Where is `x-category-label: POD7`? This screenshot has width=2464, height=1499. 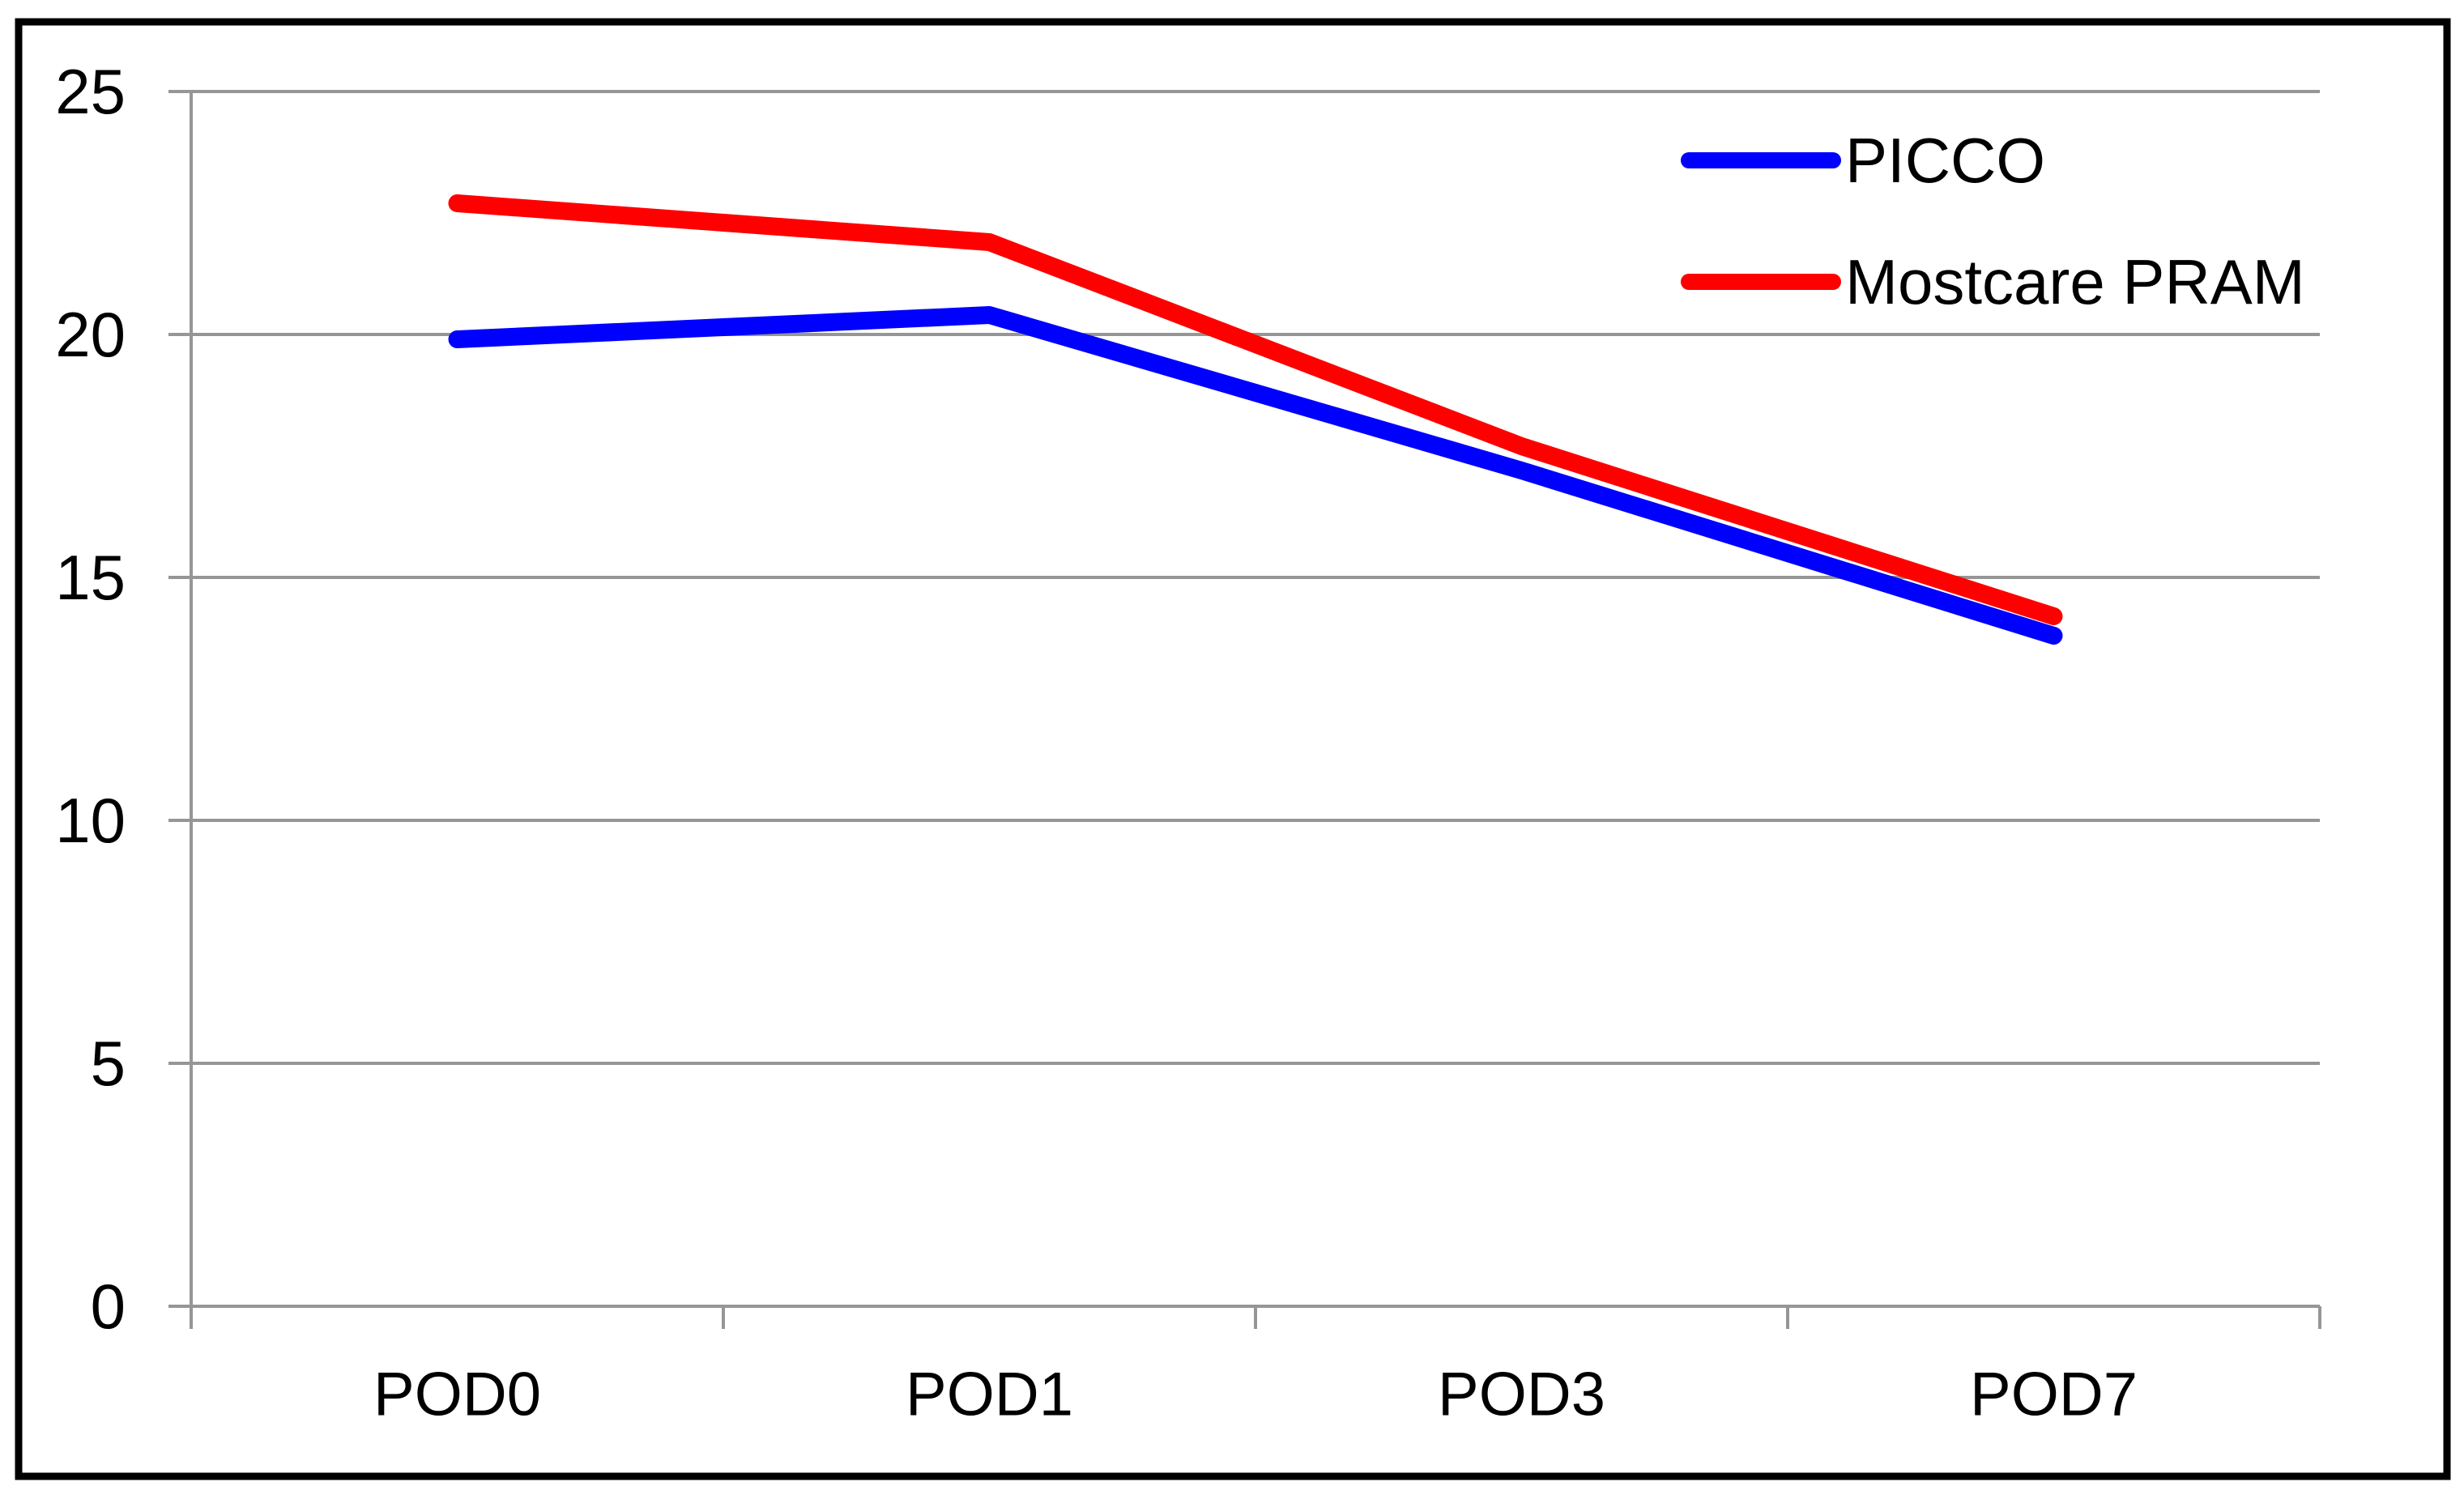
x-category-label: POD7 is located at coordinates (2054, 1395).